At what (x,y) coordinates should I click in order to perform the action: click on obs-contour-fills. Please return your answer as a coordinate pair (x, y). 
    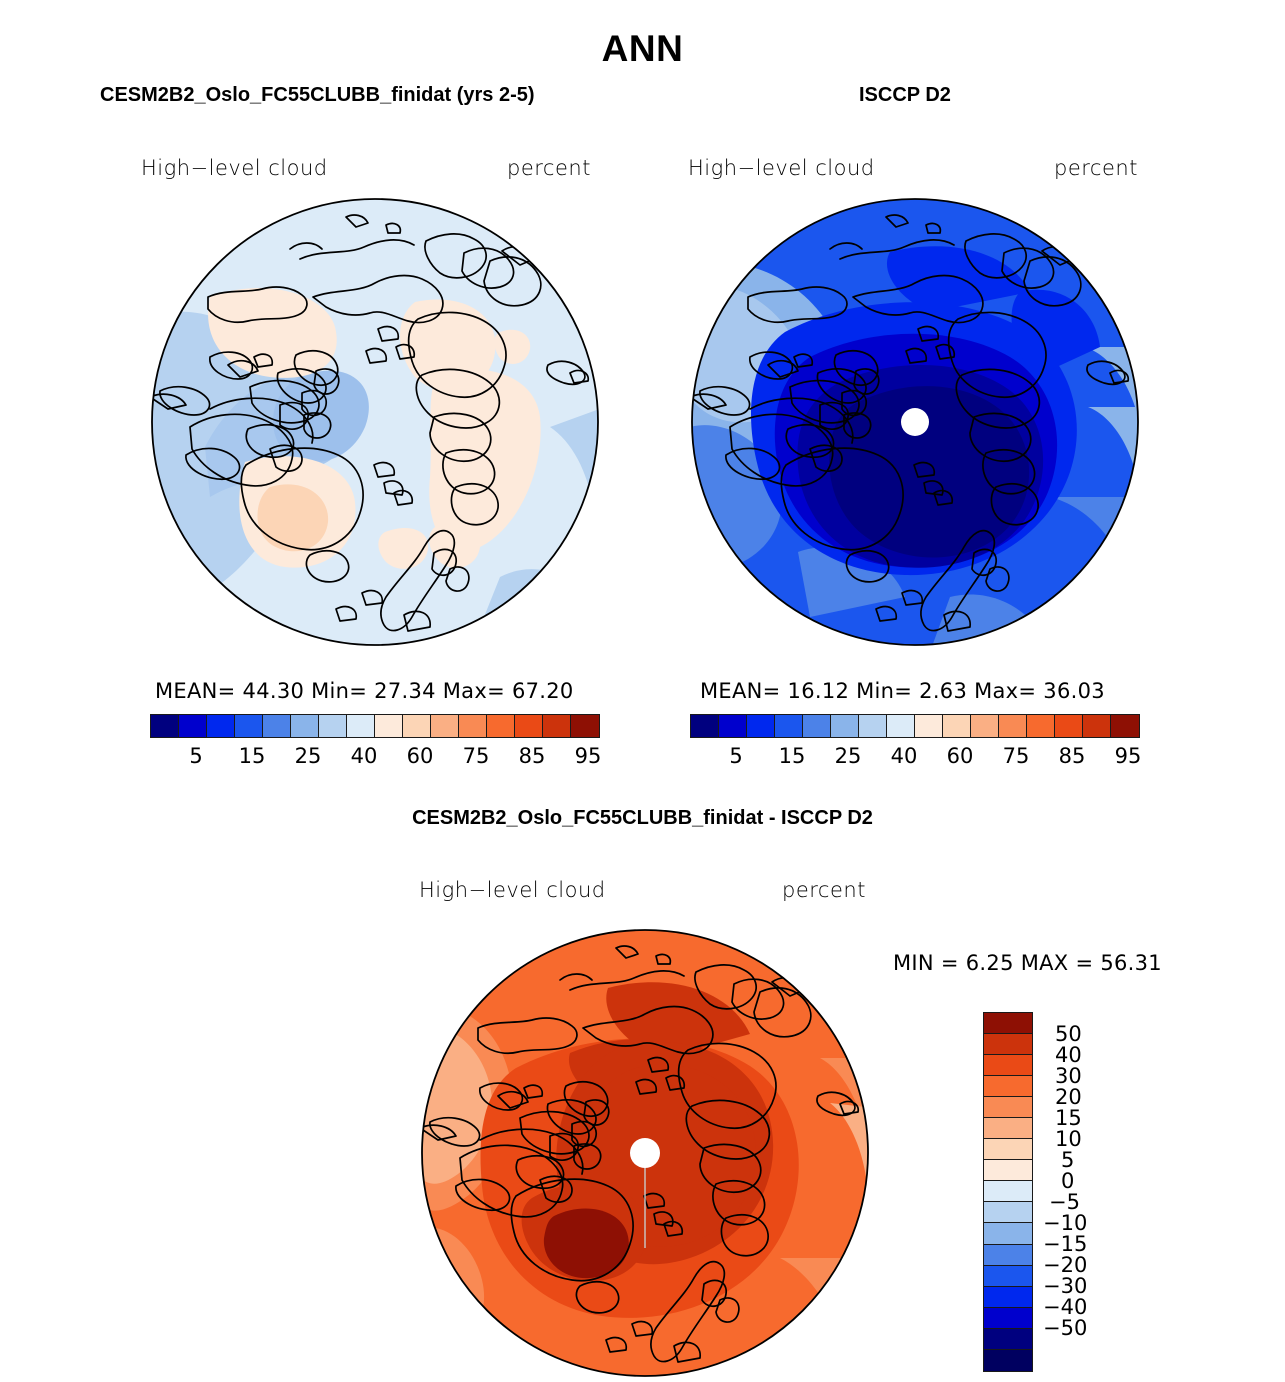
    Looking at the image, I should click on (915, 422).